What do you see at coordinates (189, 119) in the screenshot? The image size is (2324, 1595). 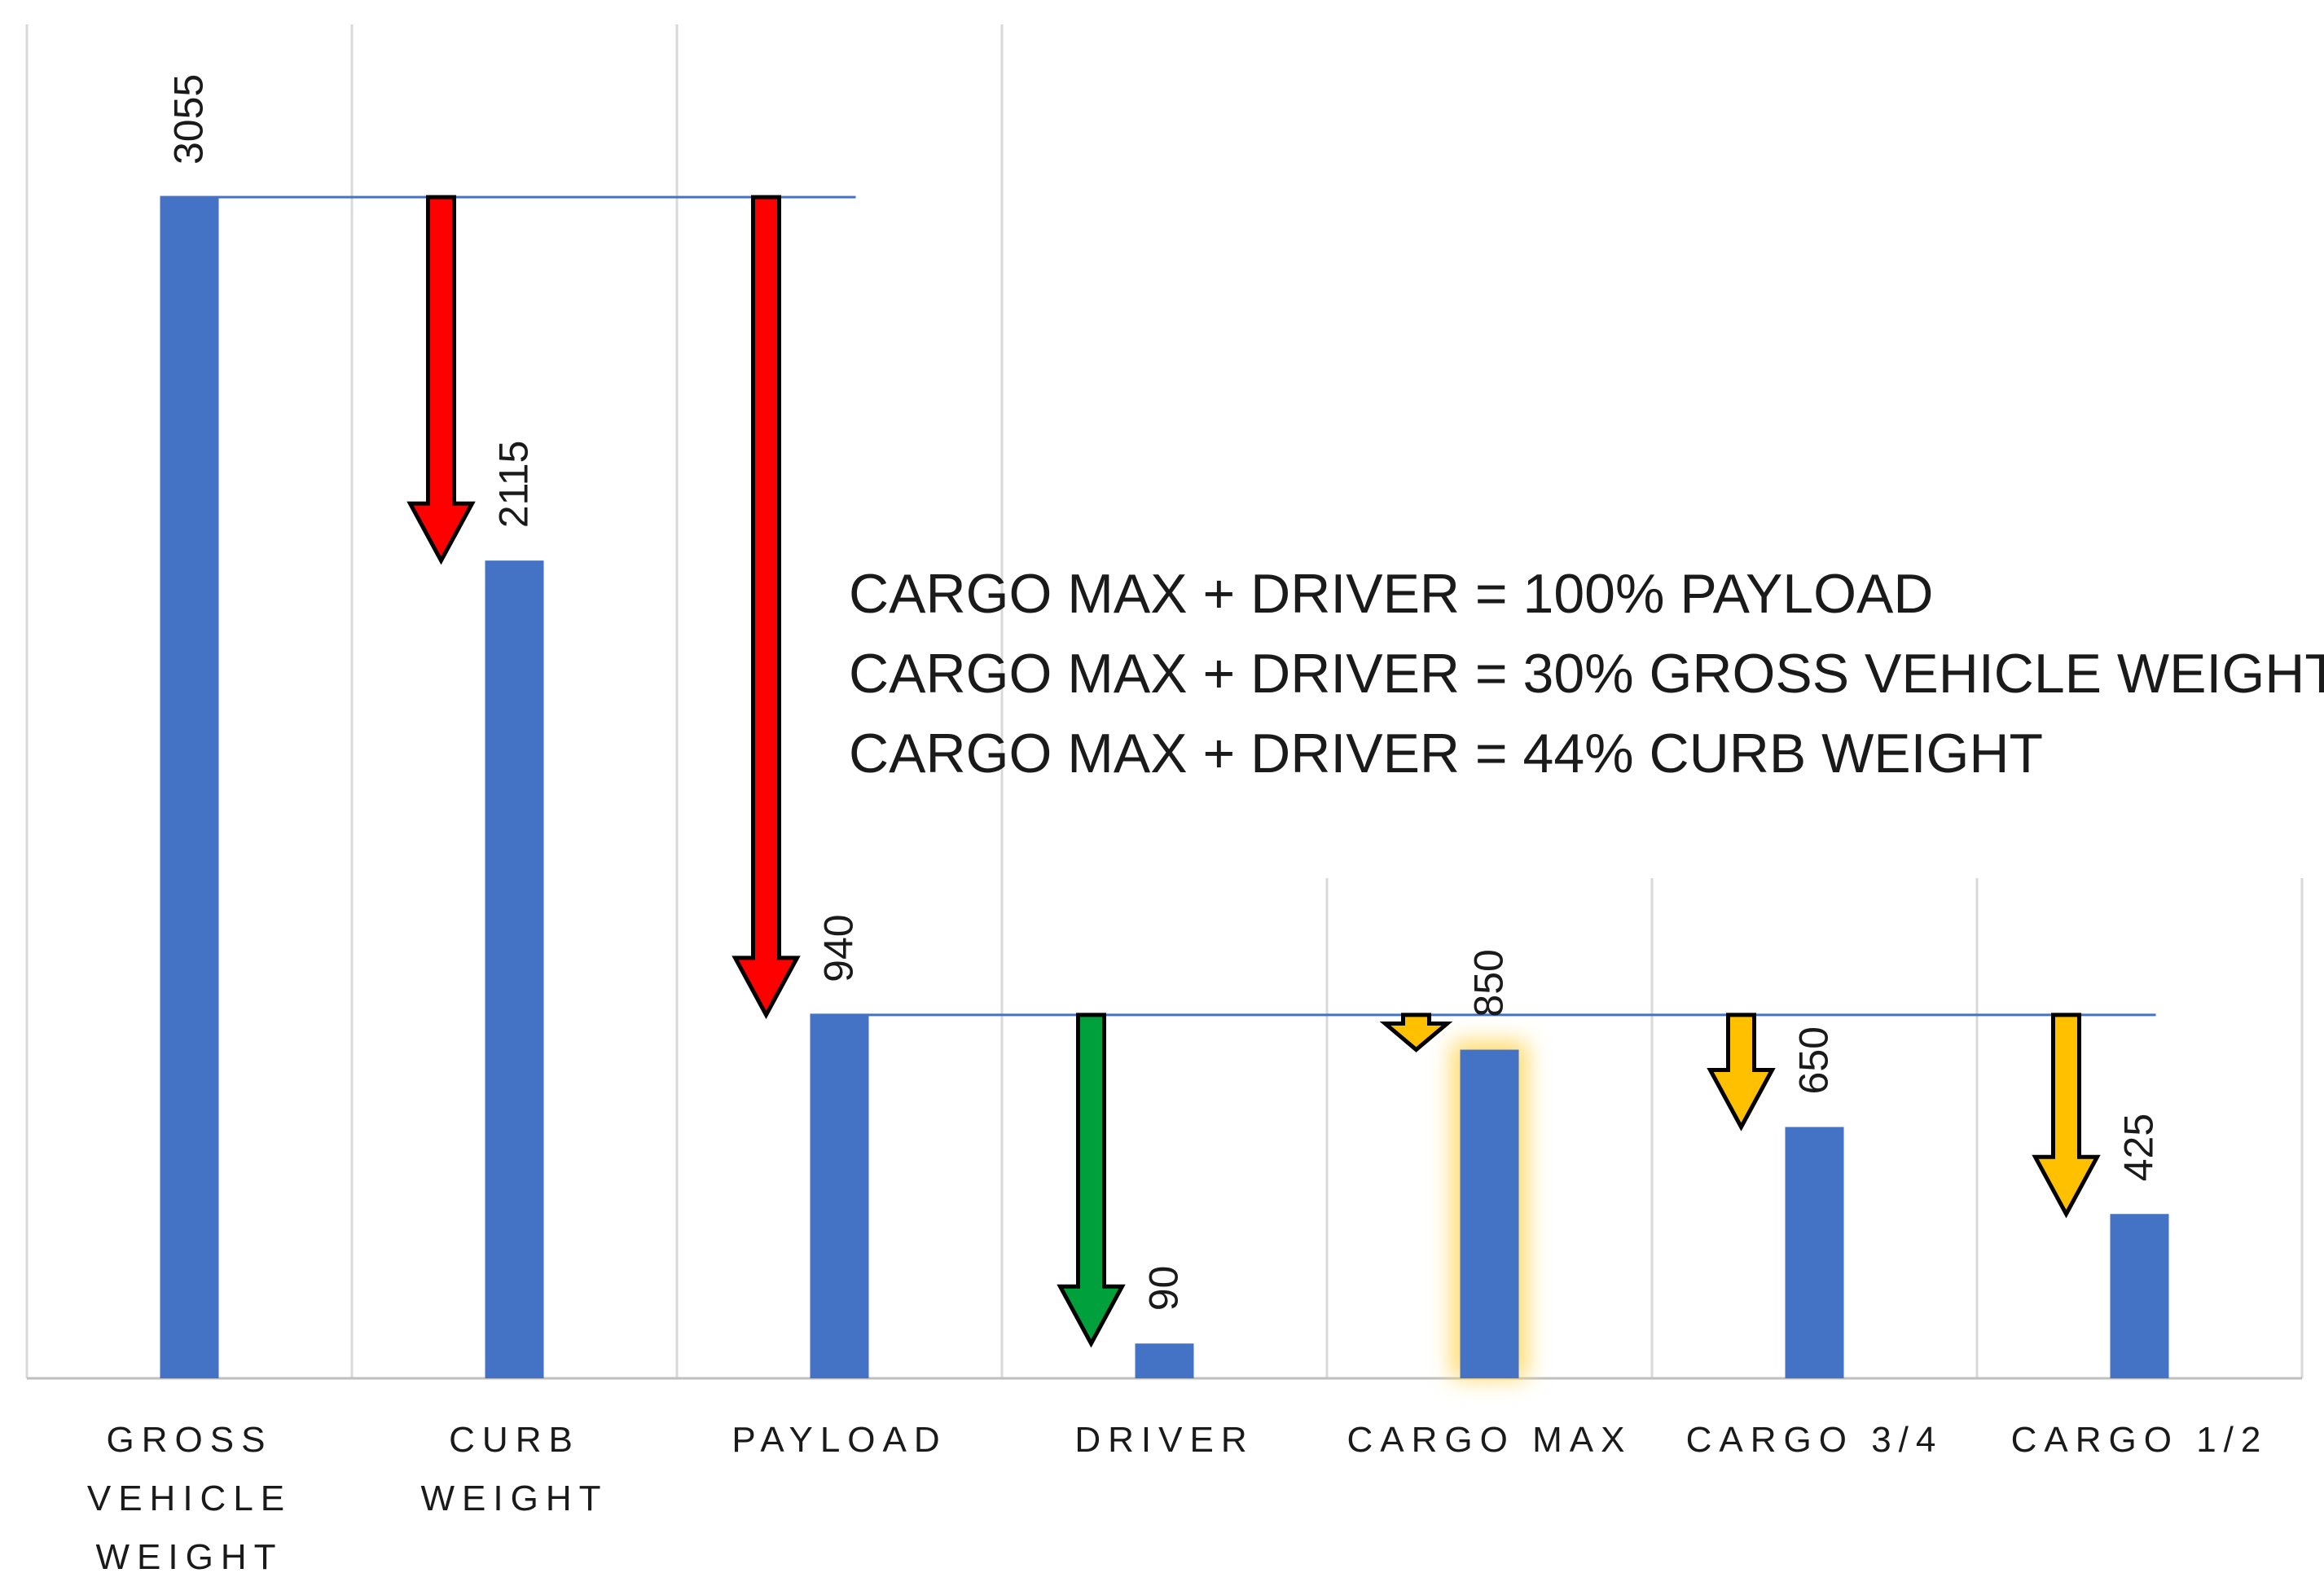 I see `value-label: 3055` at bounding box center [189, 119].